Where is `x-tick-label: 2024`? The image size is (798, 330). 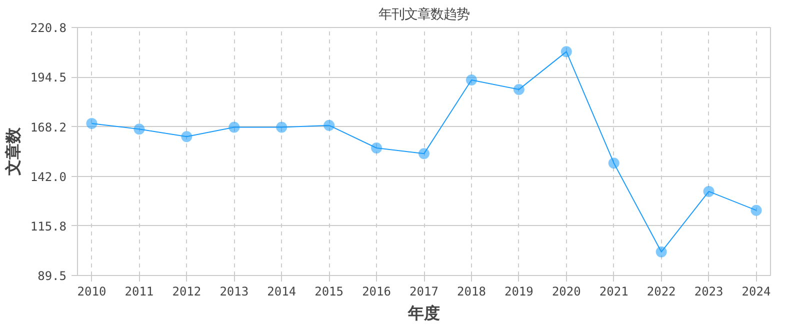 x-tick-label: 2024 is located at coordinates (756, 291).